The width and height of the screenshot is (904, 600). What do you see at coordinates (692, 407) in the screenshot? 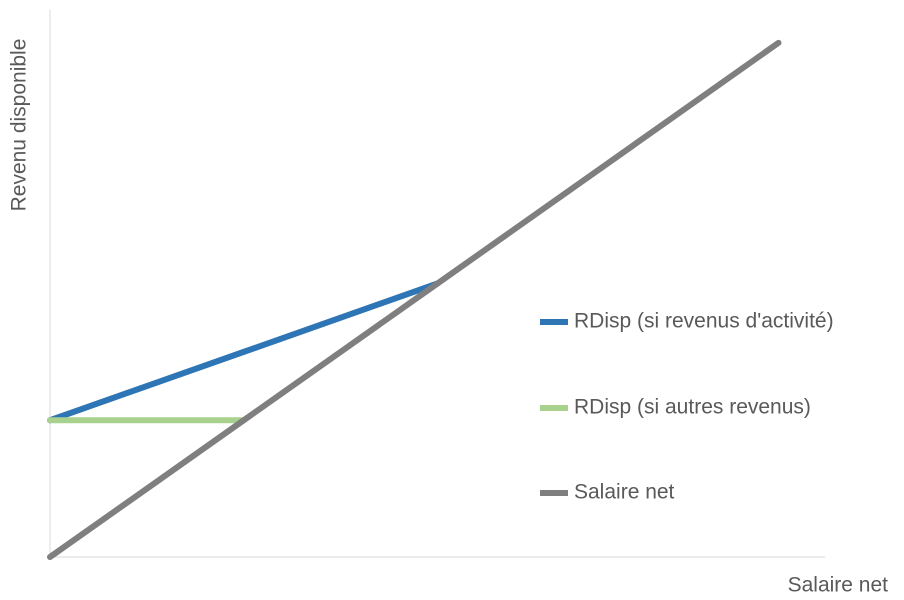
I see `legend-label: RDisp (si autres revenus)` at bounding box center [692, 407].